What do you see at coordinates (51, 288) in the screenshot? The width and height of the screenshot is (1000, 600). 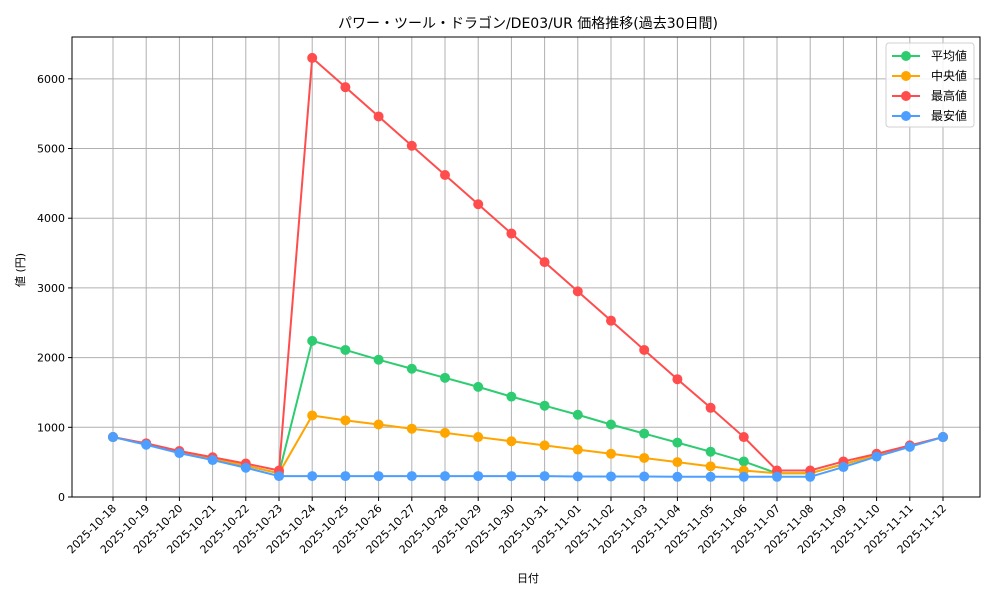 I see `y-tick-label: 3000` at bounding box center [51, 288].